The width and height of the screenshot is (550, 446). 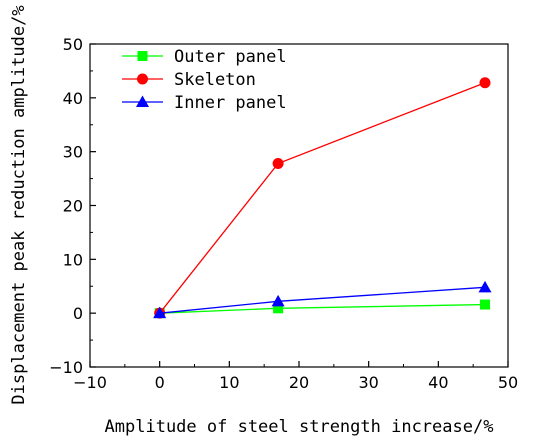 I want to click on x-tick-label: 30, so click(x=368, y=382).